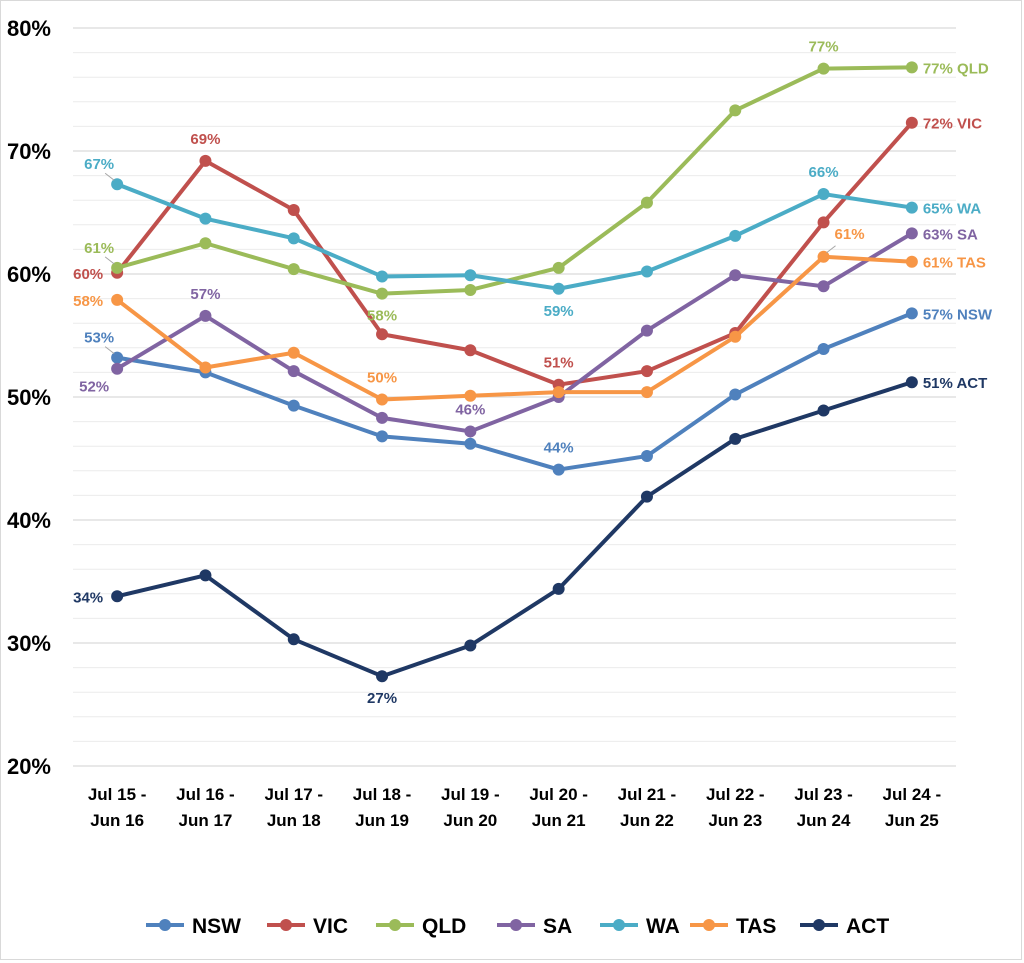 The width and height of the screenshot is (1024, 963). What do you see at coordinates (88, 301) in the screenshot?
I see `data-label-tas: 58%` at bounding box center [88, 301].